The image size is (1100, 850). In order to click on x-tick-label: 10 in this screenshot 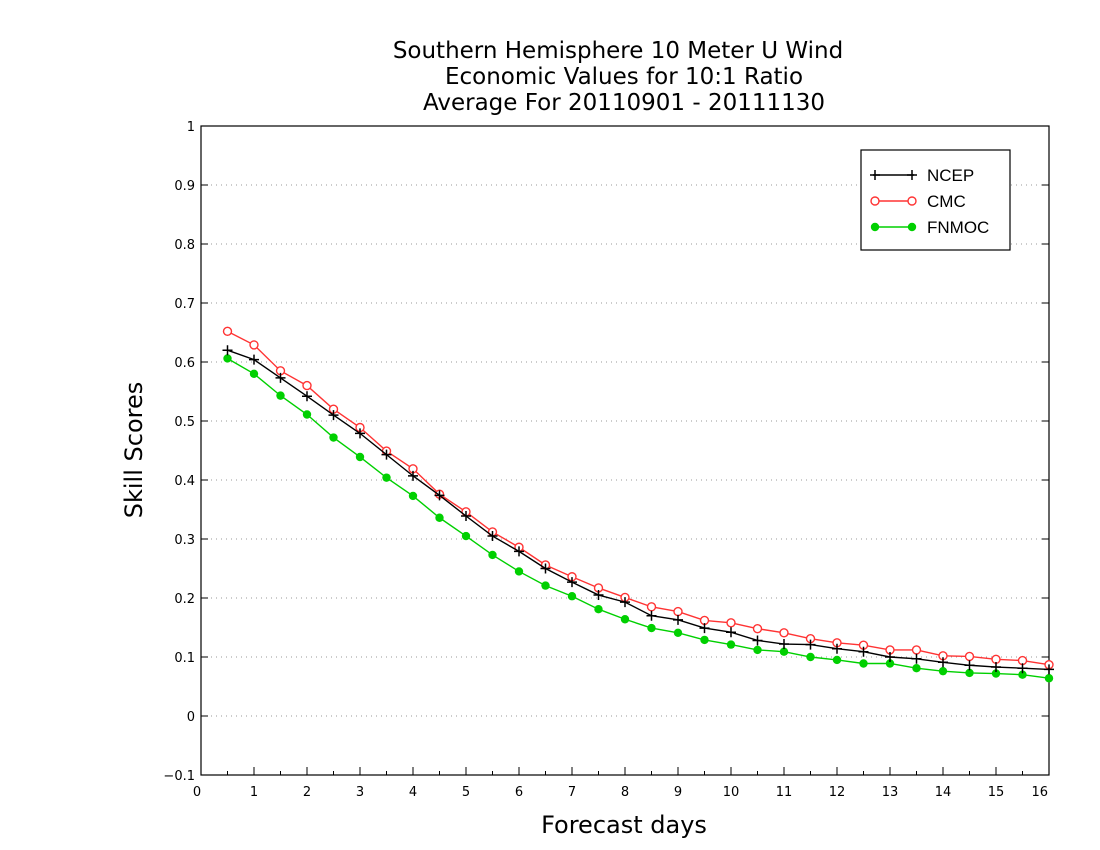, I will do `click(731, 792)`.